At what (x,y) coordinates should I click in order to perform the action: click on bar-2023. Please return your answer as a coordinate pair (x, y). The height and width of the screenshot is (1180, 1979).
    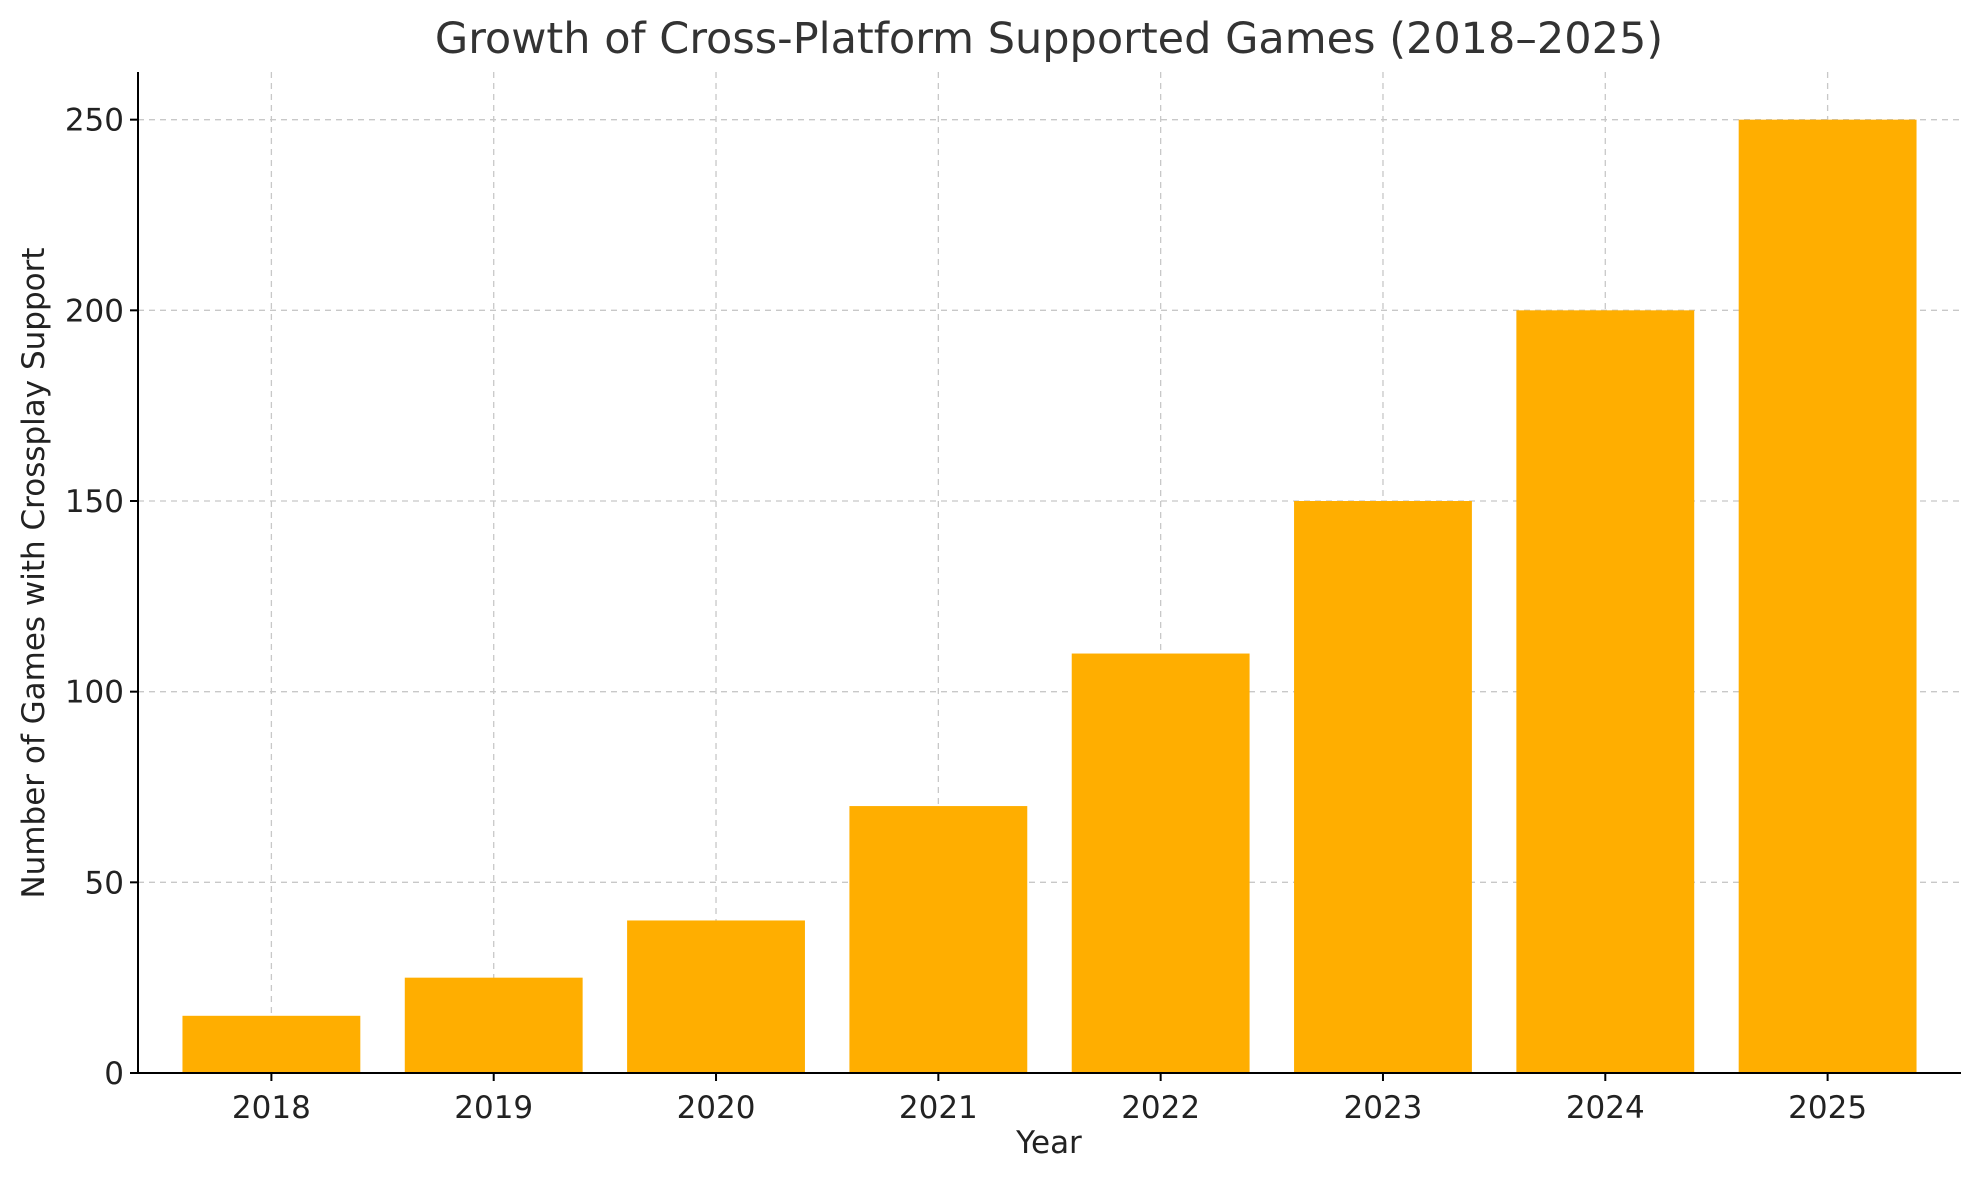
    Looking at the image, I should click on (1383, 787).